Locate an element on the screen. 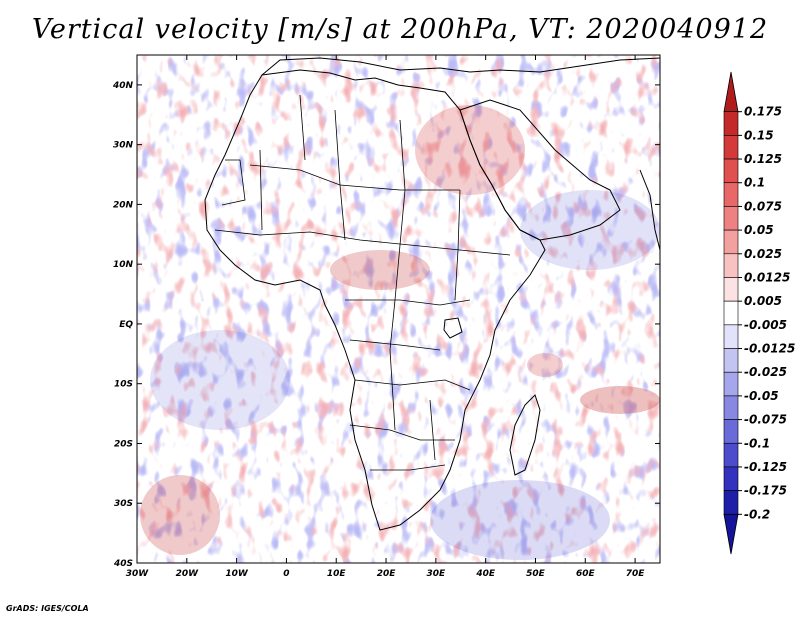  colorbar-label: 0.125 is located at coordinates (763, 159).